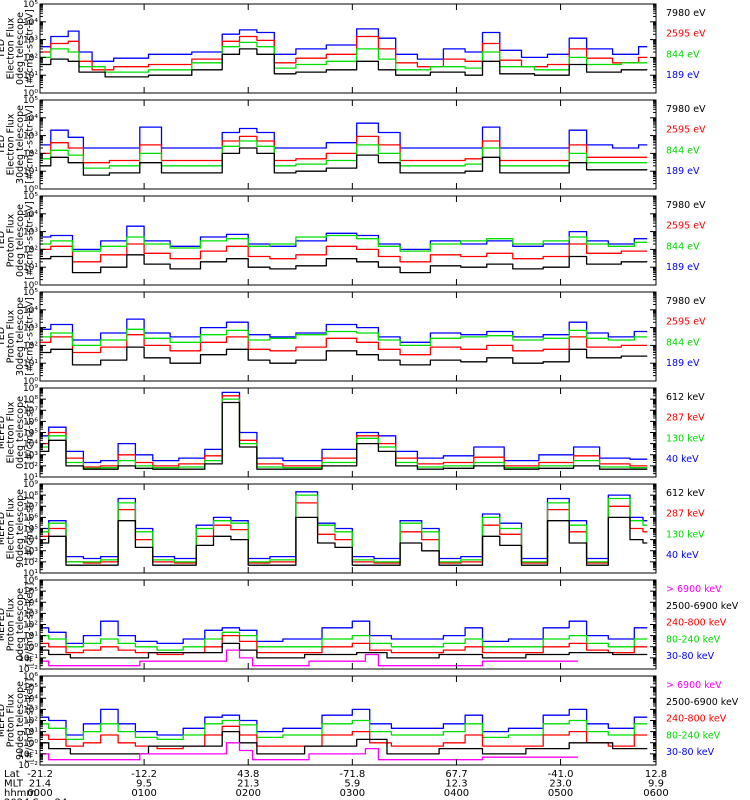  What do you see at coordinates (690, 656) in the screenshot?
I see `legend-entry: 30-80 keV` at bounding box center [690, 656].